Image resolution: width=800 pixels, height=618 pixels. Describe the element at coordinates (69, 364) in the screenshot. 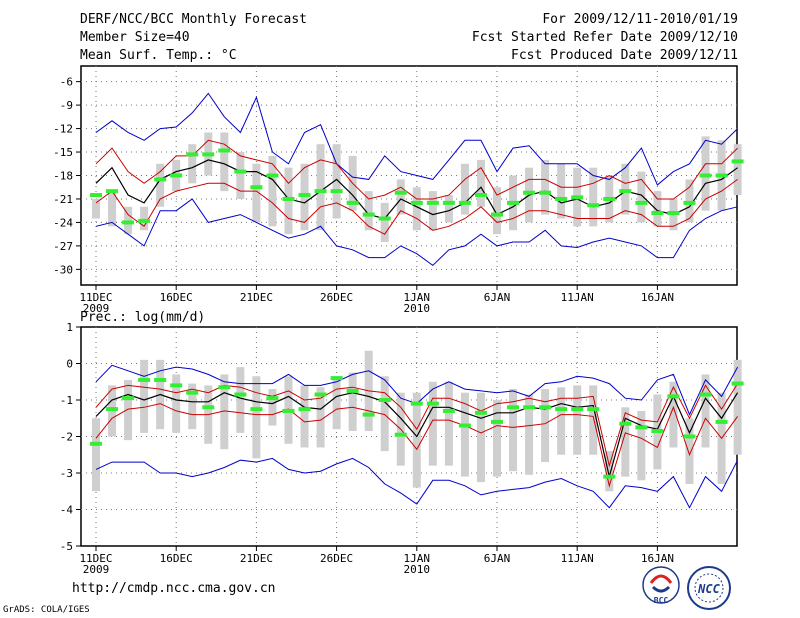

I see `prec-ytick-label: 0` at that location.